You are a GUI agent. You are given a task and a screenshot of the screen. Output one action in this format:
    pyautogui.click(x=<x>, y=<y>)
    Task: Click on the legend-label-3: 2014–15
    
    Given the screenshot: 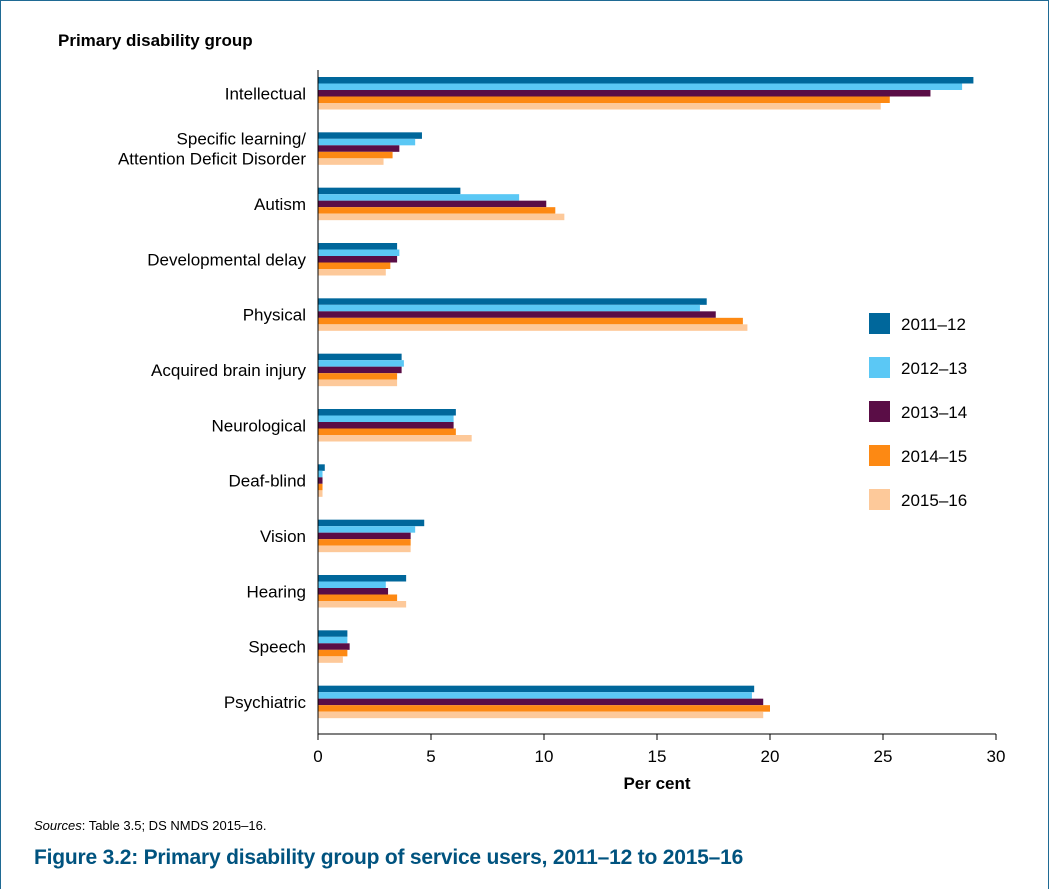 What is the action you would take?
    pyautogui.click(x=934, y=456)
    